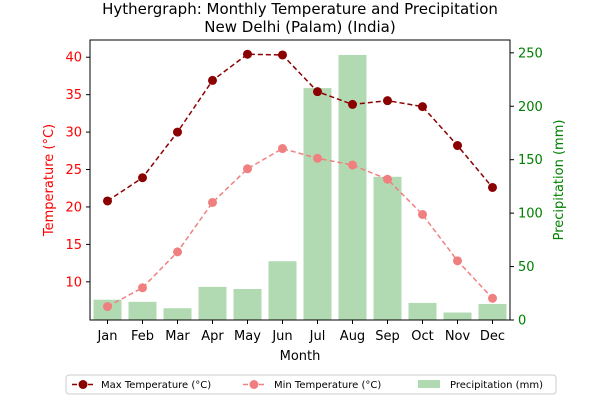 Image resolution: width=600 pixels, height=400 pixels. Describe the element at coordinates (522, 321) in the screenshot. I see `right-tick-label: 0` at that location.